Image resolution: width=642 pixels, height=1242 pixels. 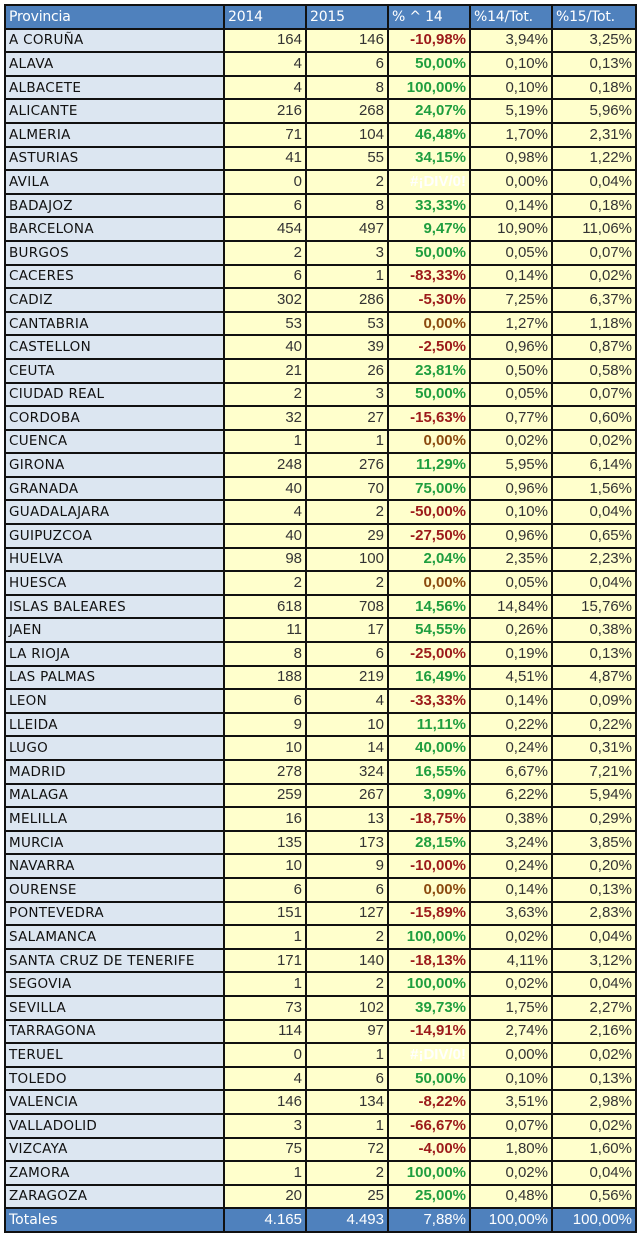 I want to click on cell-pct-change: -5,30%, so click(x=429, y=300).